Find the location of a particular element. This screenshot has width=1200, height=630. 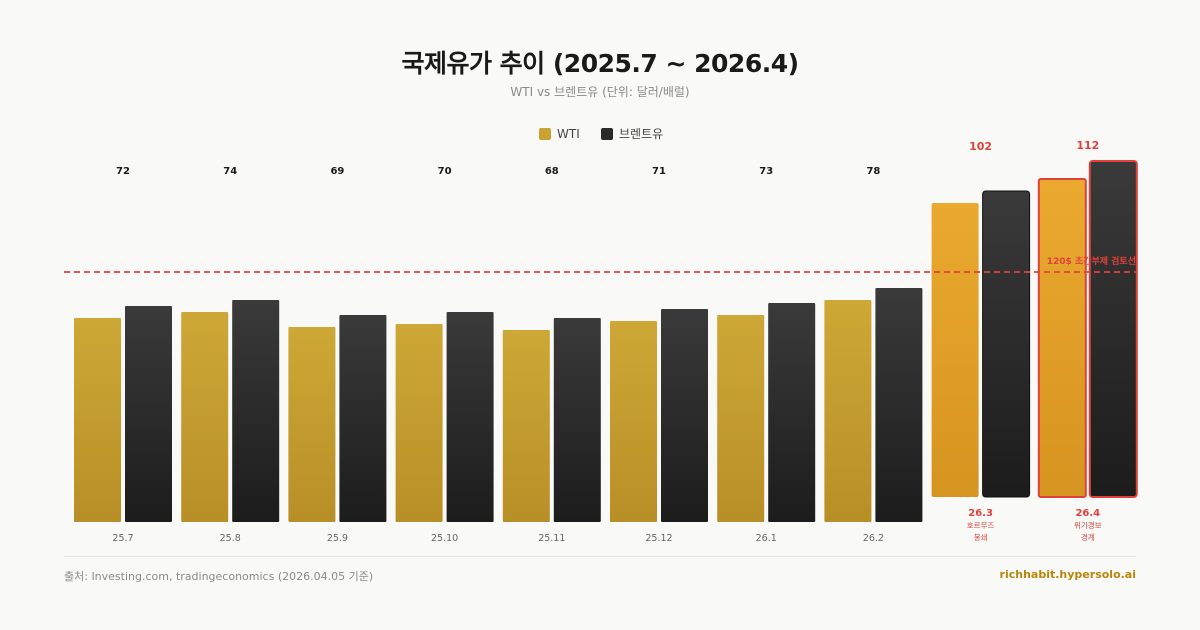

bar-brent-25.7 is located at coordinates (148, 414).